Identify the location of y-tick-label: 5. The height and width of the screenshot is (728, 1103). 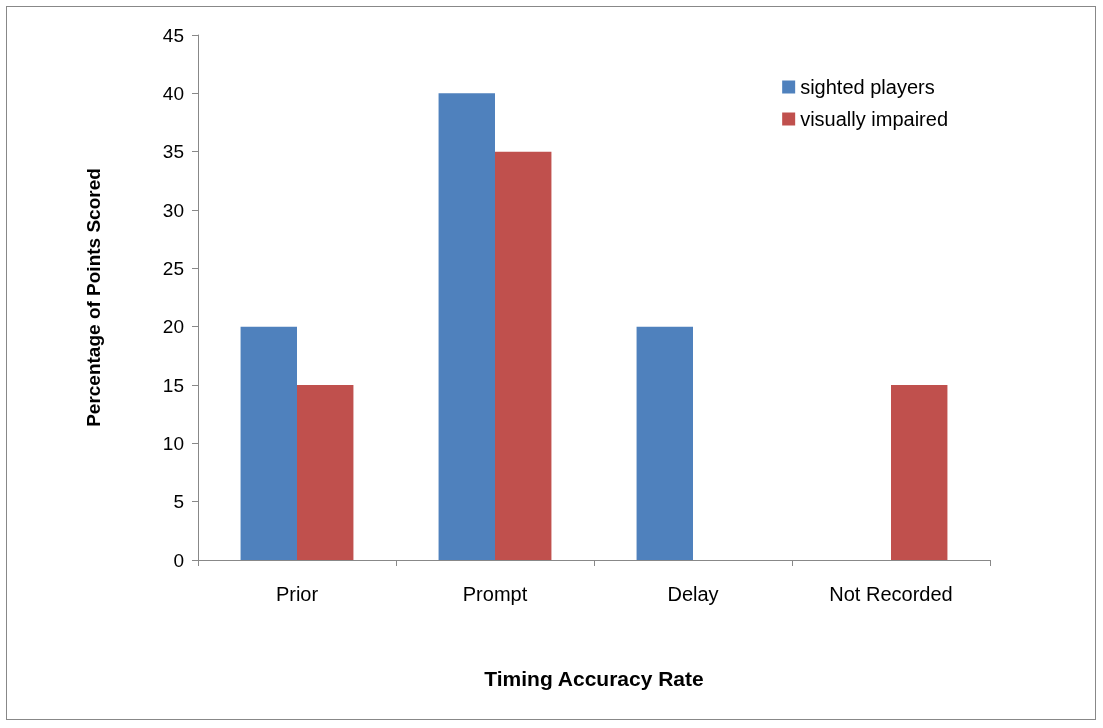
(178, 502).